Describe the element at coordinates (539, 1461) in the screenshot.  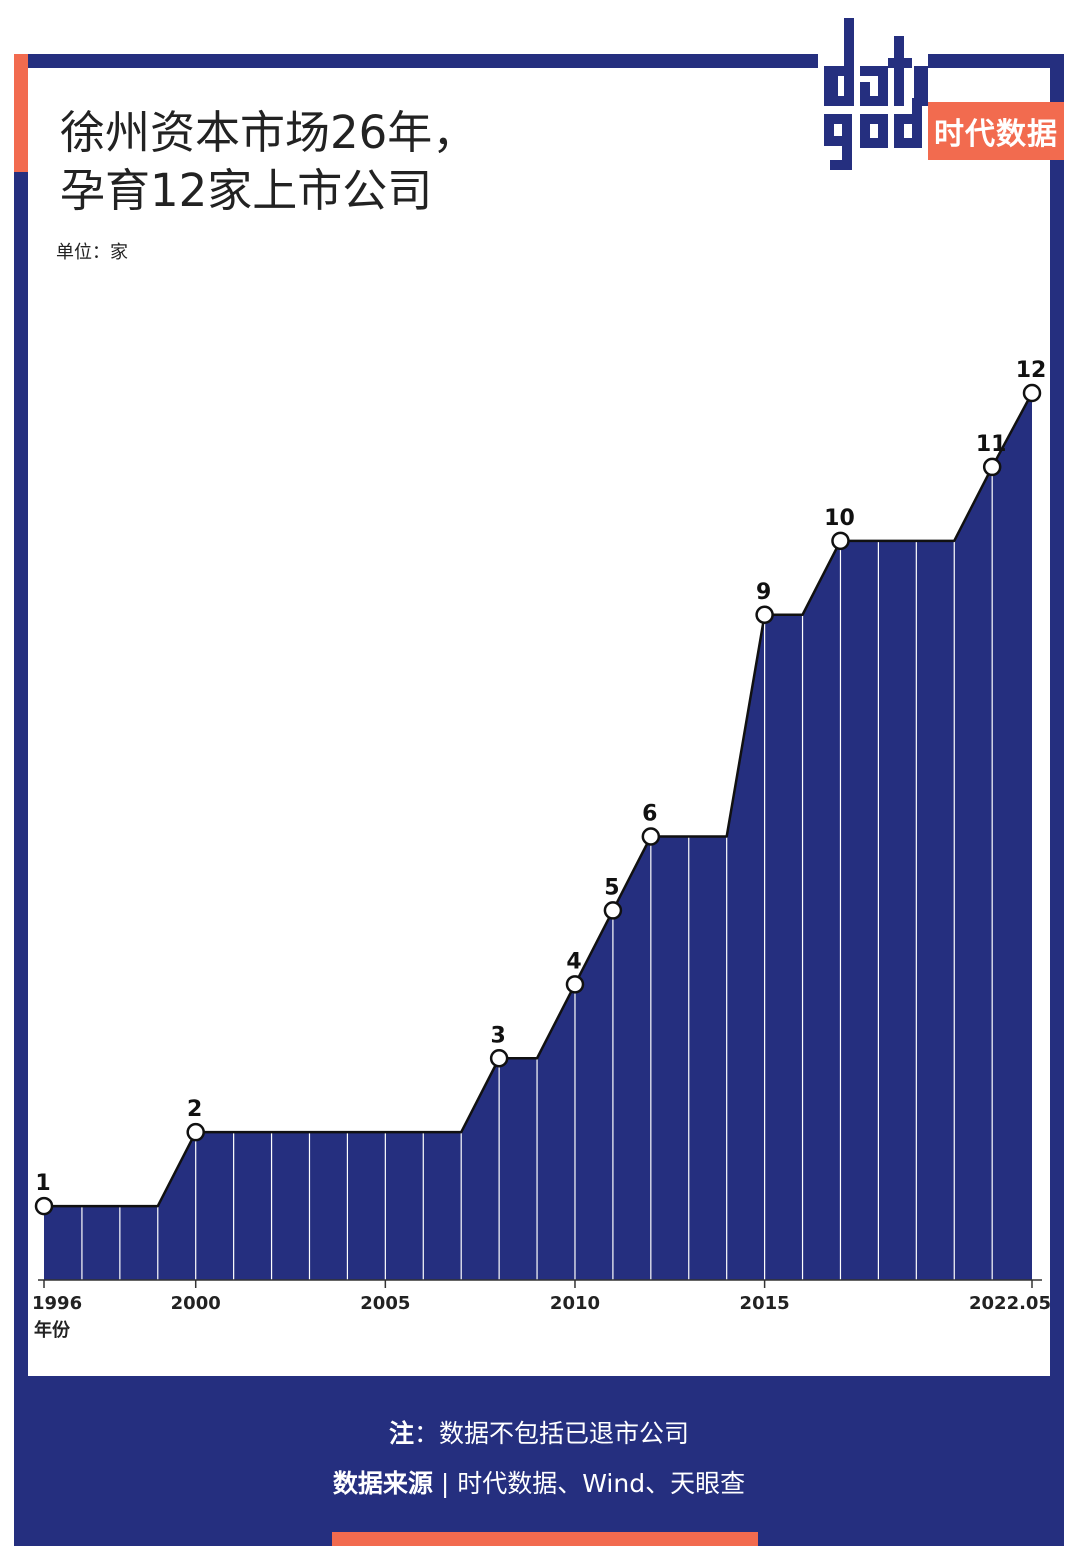
I see `footer-panel` at that location.